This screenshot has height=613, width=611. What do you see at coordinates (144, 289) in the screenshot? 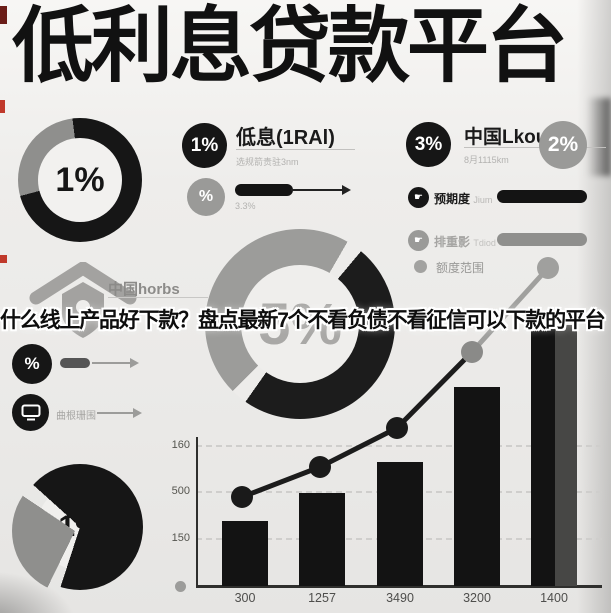
I see `brand-label: 中国horbs` at bounding box center [144, 289].